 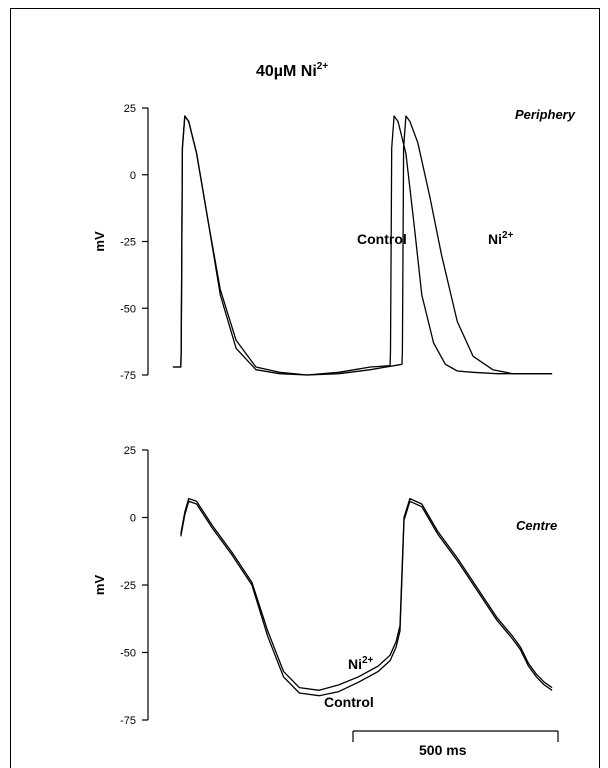 What do you see at coordinates (128, 376) in the screenshot?
I see `top-y-tick-label-4: -75` at bounding box center [128, 376].